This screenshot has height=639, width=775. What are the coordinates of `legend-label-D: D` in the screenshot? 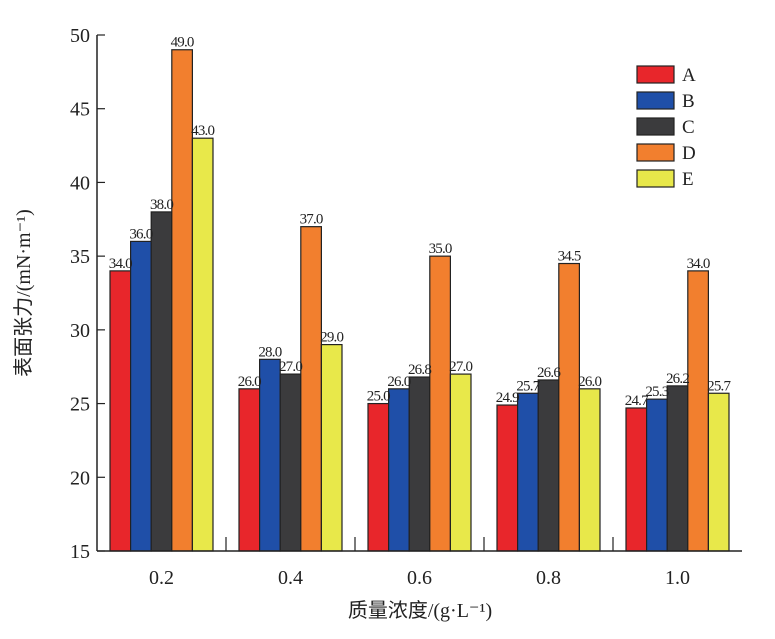 It's located at (689, 153).